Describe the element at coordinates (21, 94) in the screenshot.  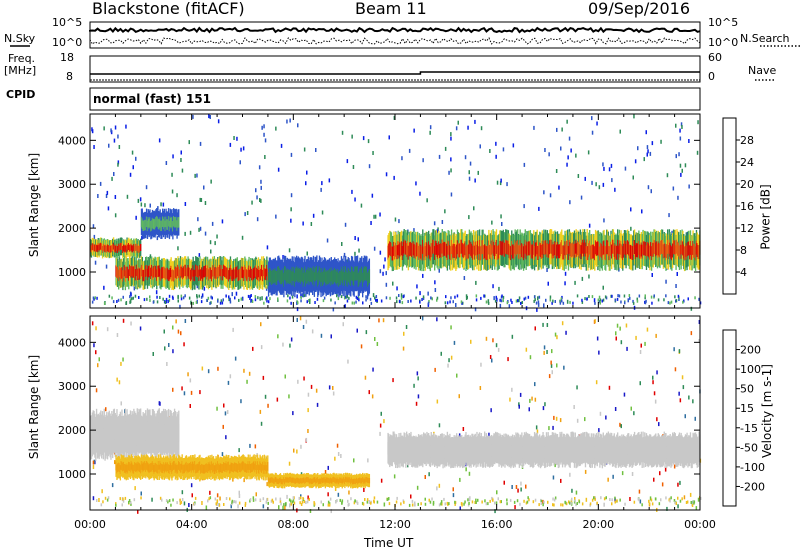
I see `cpid-label: CPID` at that location.